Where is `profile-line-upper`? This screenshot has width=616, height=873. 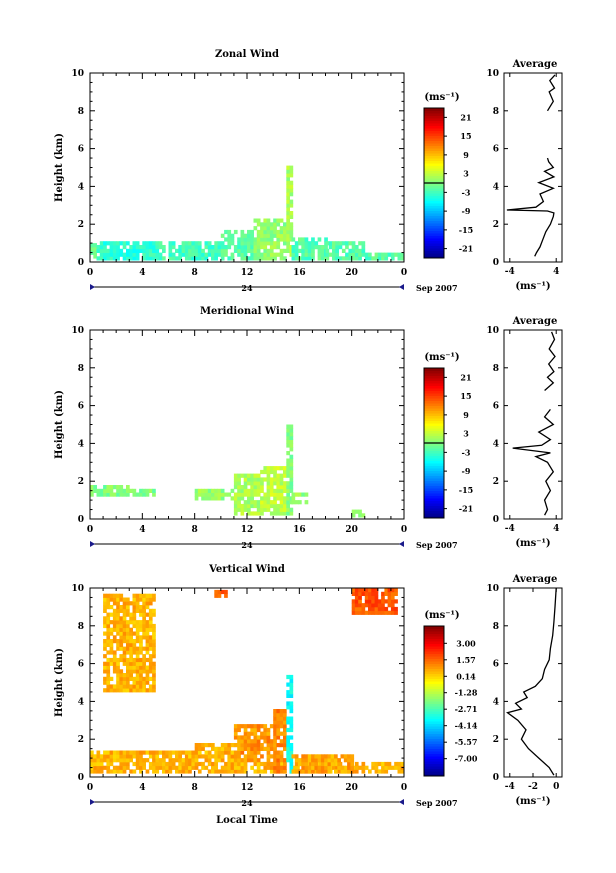
profile-line-upper is located at coordinates (550, 361).